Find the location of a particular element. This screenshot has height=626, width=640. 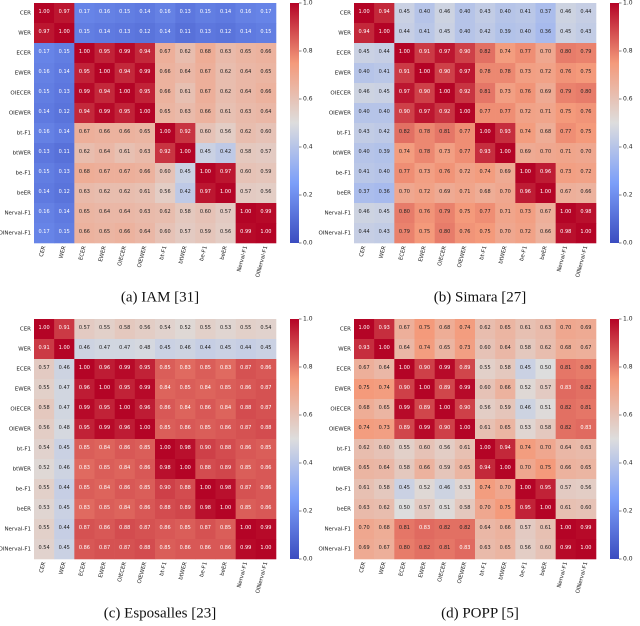

cell-value: 0.51 is located at coordinates (444, 508).